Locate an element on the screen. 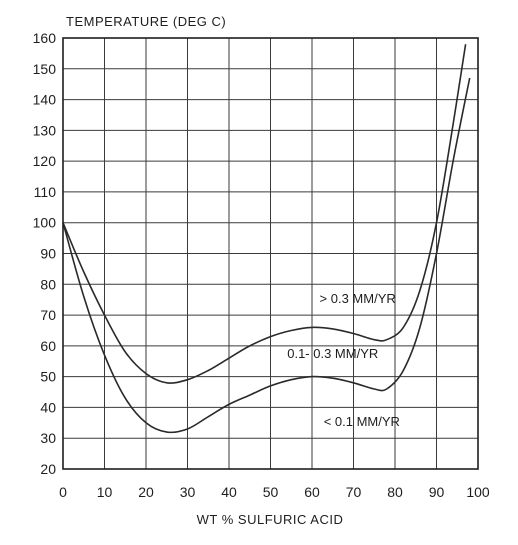  x-tick-label: 50 is located at coordinates (271, 492).